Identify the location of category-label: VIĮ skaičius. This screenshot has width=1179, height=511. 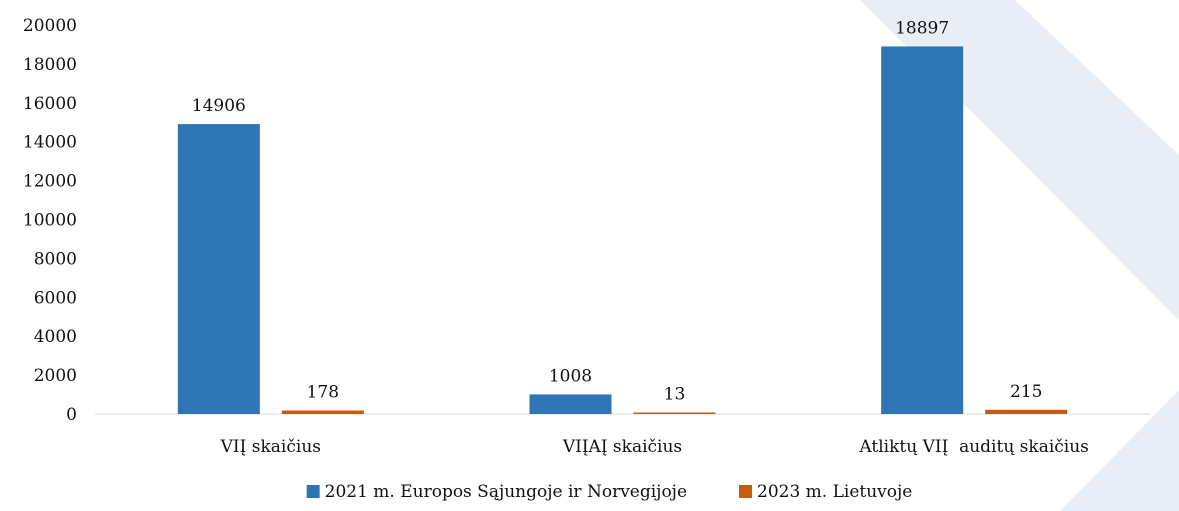
(270, 447).